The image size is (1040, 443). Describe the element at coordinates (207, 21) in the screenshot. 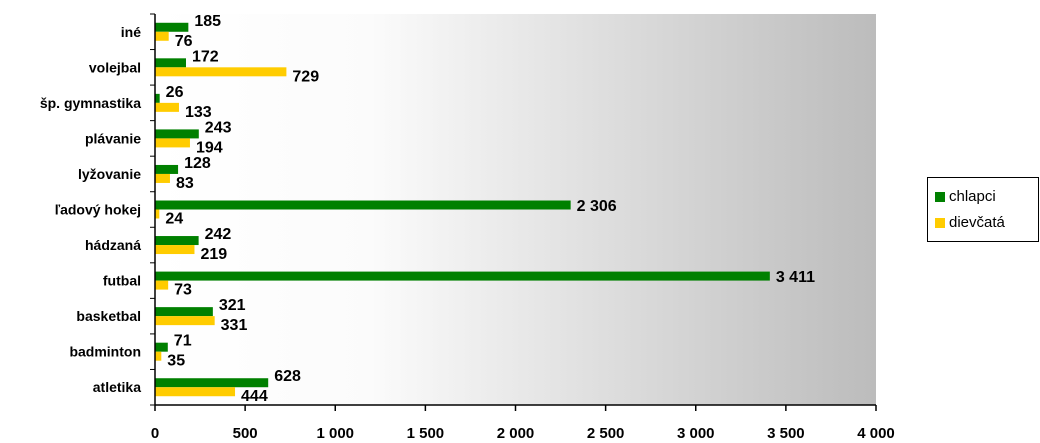

I see `data-label-chlapci-cat-10: 185` at that location.